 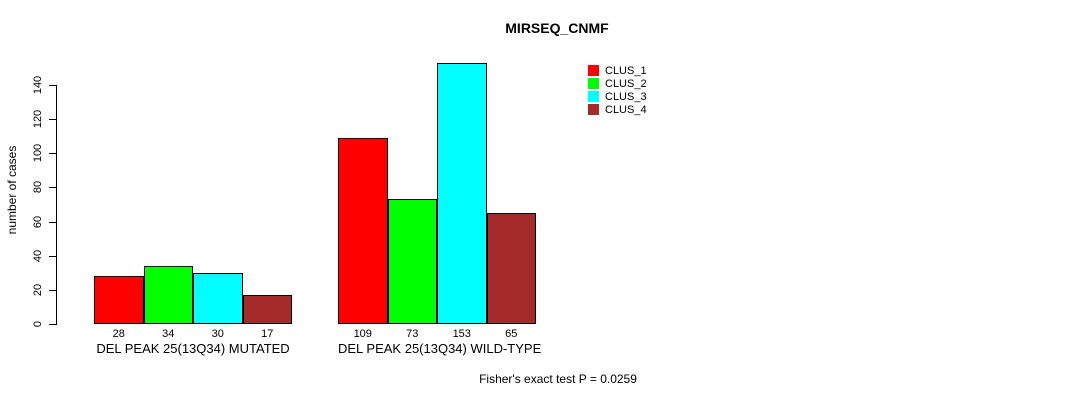 What do you see at coordinates (118, 334) in the screenshot?
I see `bar-value-label: 28` at bounding box center [118, 334].